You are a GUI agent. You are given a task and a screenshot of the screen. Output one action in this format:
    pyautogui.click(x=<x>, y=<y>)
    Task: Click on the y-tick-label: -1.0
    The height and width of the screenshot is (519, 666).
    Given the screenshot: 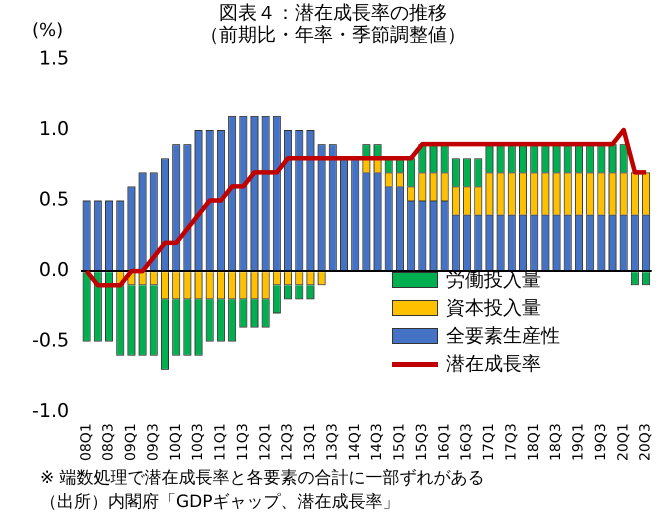 What is the action you would take?
    pyautogui.click(x=51, y=411)
    